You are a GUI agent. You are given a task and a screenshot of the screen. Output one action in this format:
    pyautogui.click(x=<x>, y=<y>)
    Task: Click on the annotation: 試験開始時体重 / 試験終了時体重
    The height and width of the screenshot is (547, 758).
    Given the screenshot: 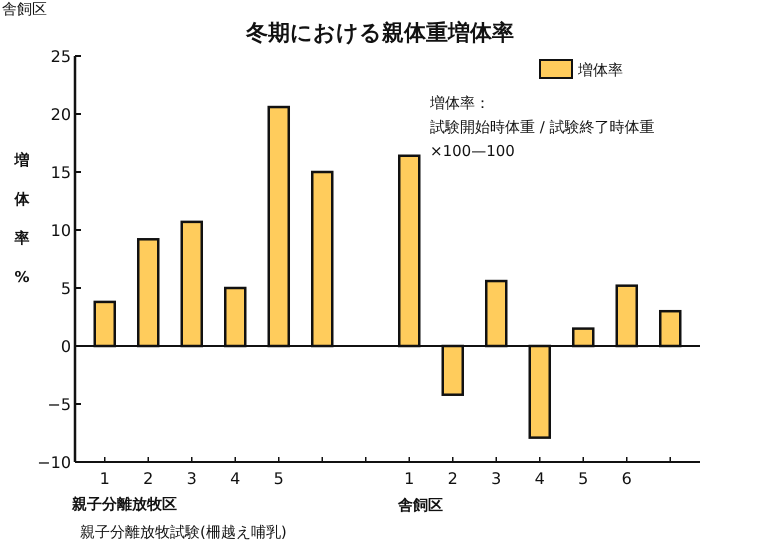 What is the action you would take?
    pyautogui.click(x=542, y=127)
    